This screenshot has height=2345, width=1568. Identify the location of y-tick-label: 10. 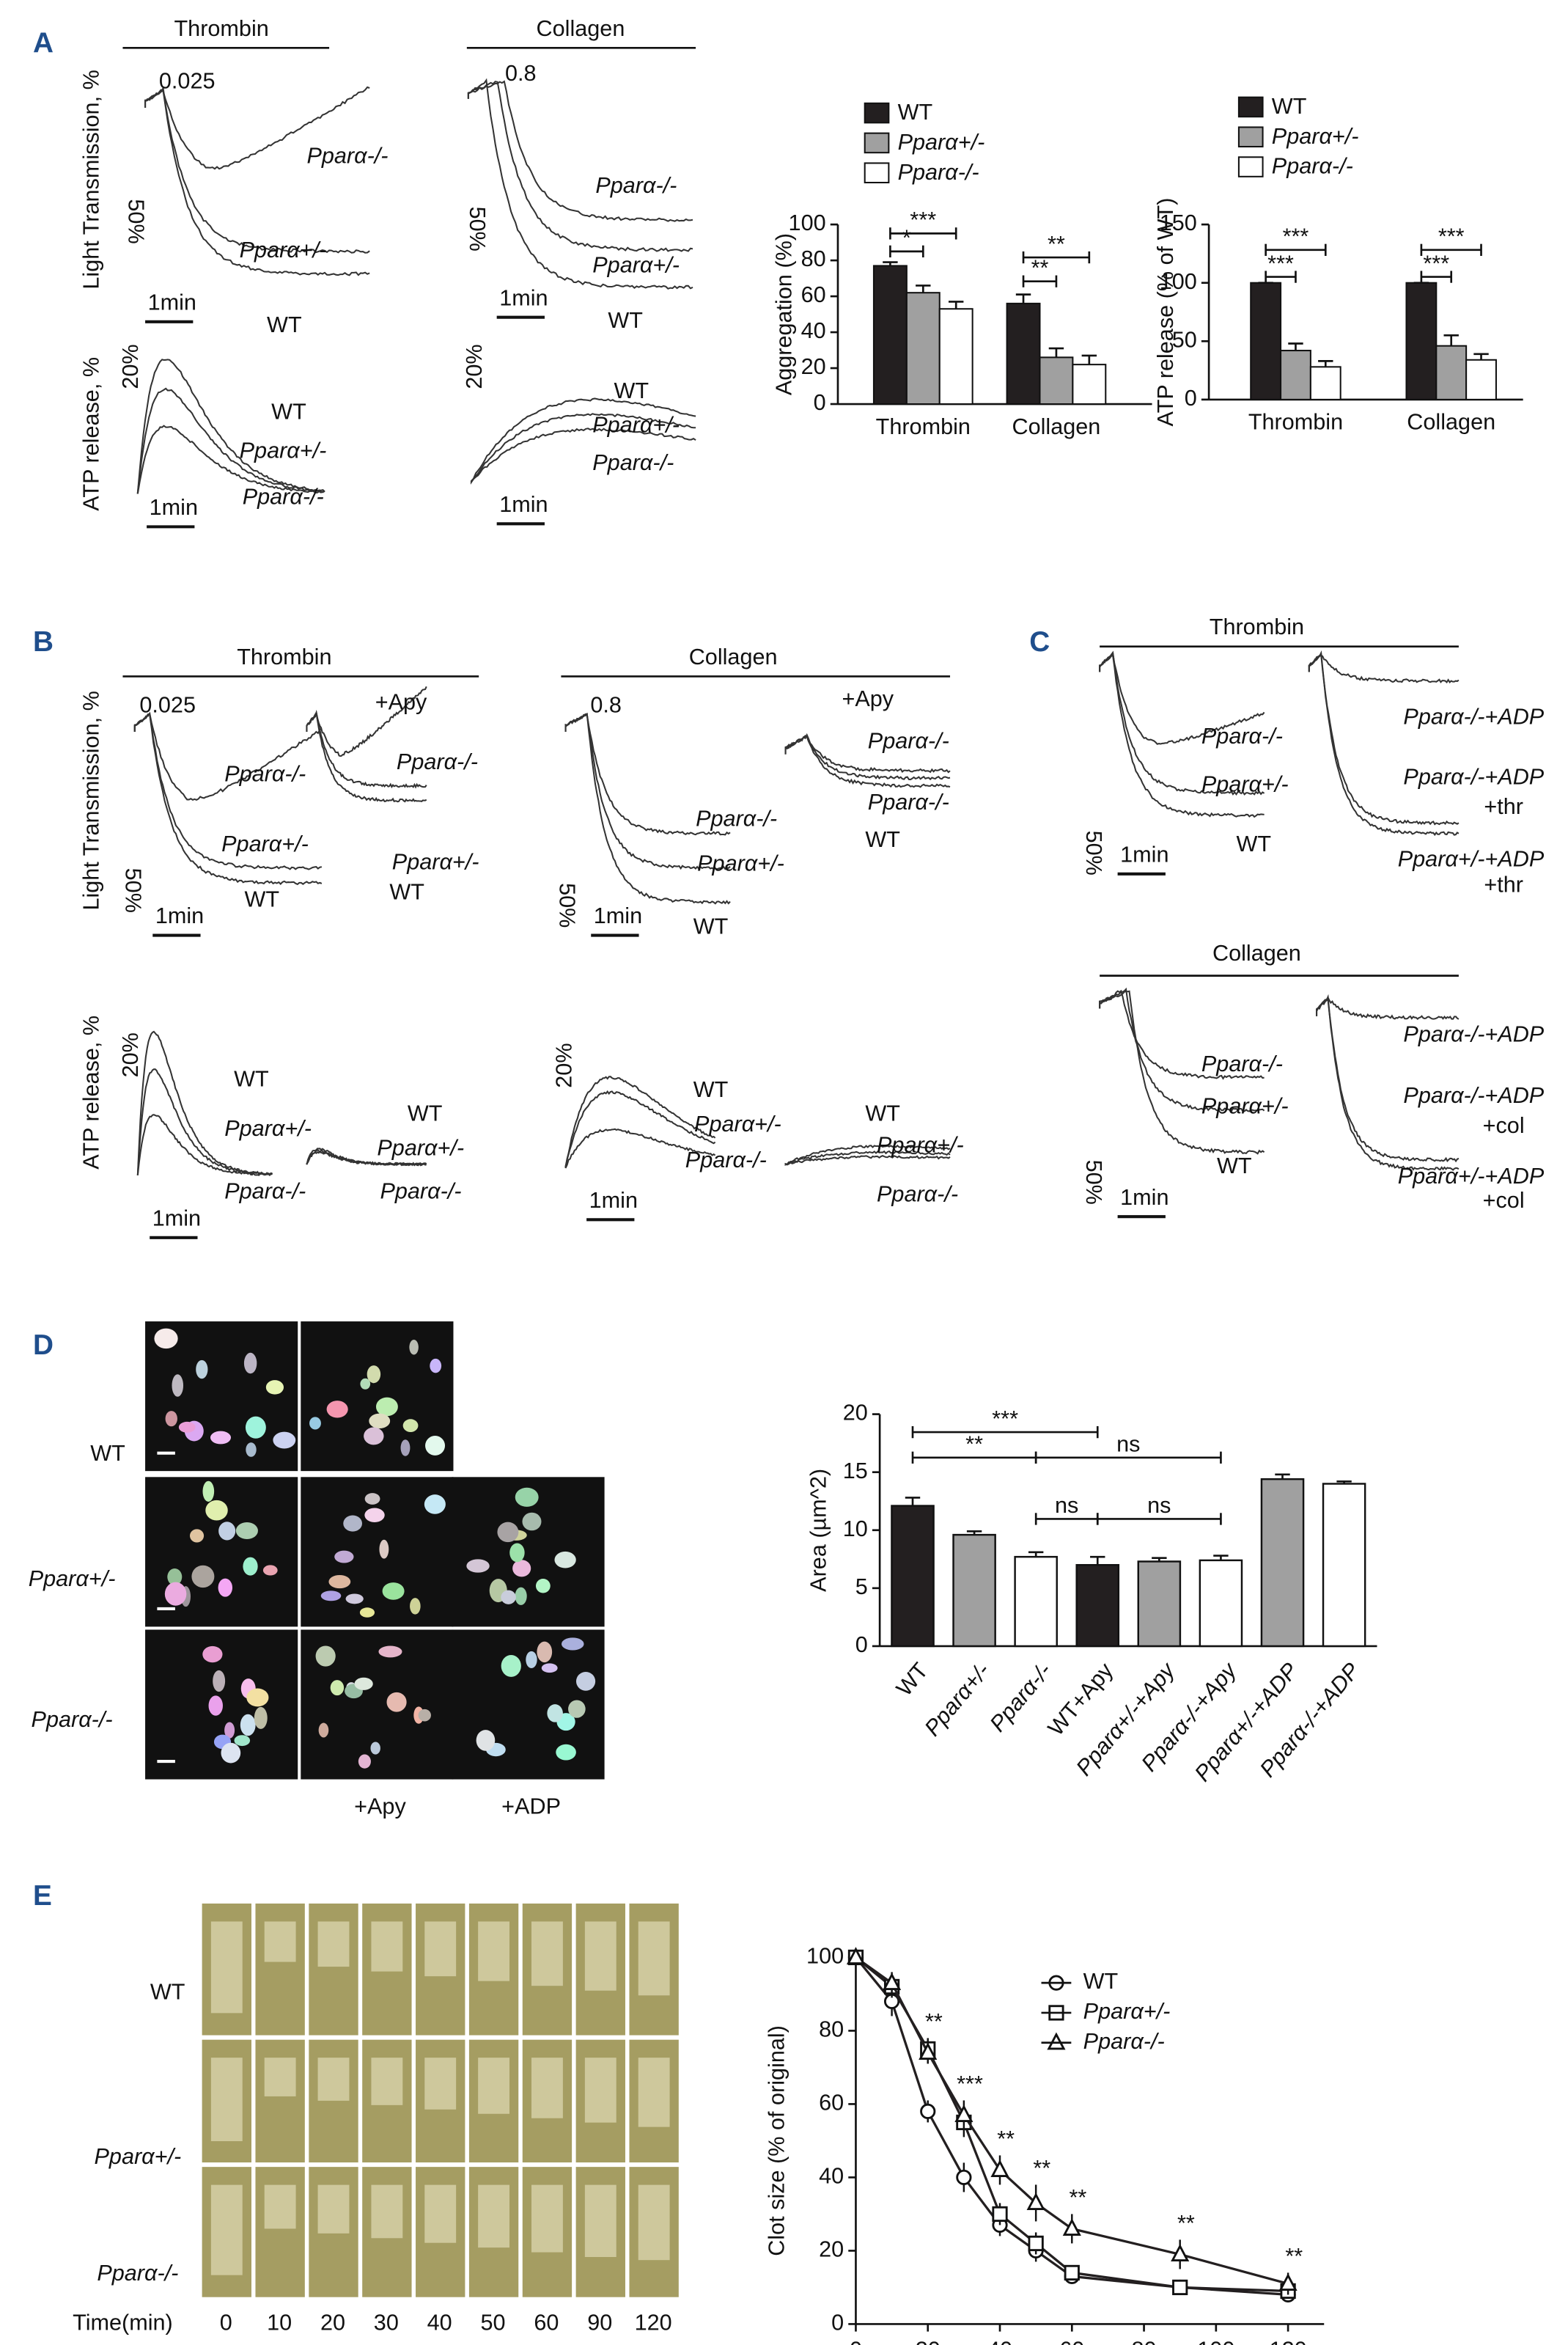
(856, 1528).